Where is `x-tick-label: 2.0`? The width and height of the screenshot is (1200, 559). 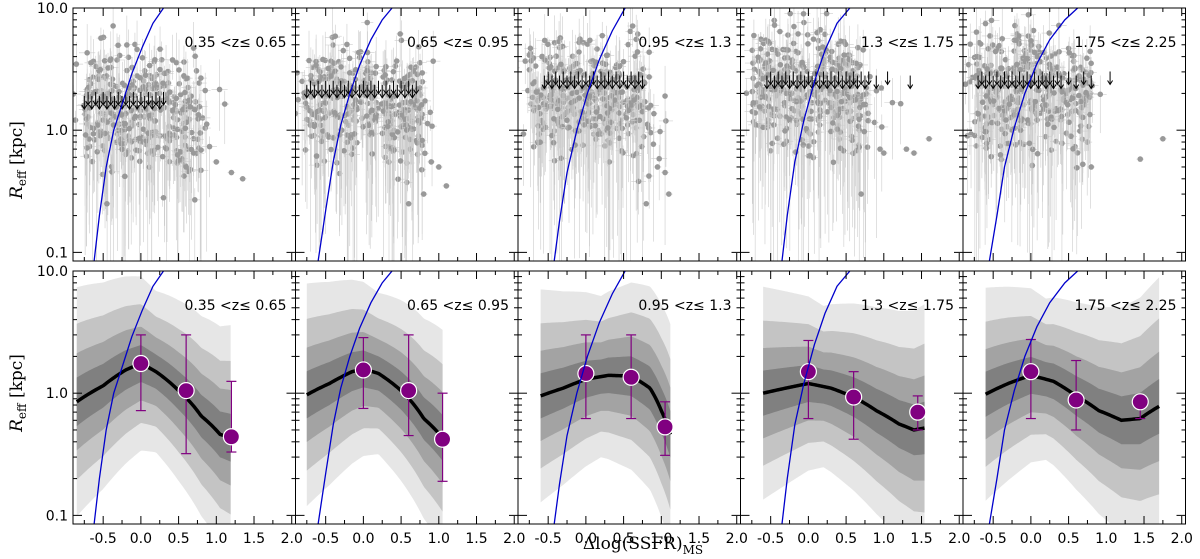
x-tick-label: 2.0 is located at coordinates (292, 539).